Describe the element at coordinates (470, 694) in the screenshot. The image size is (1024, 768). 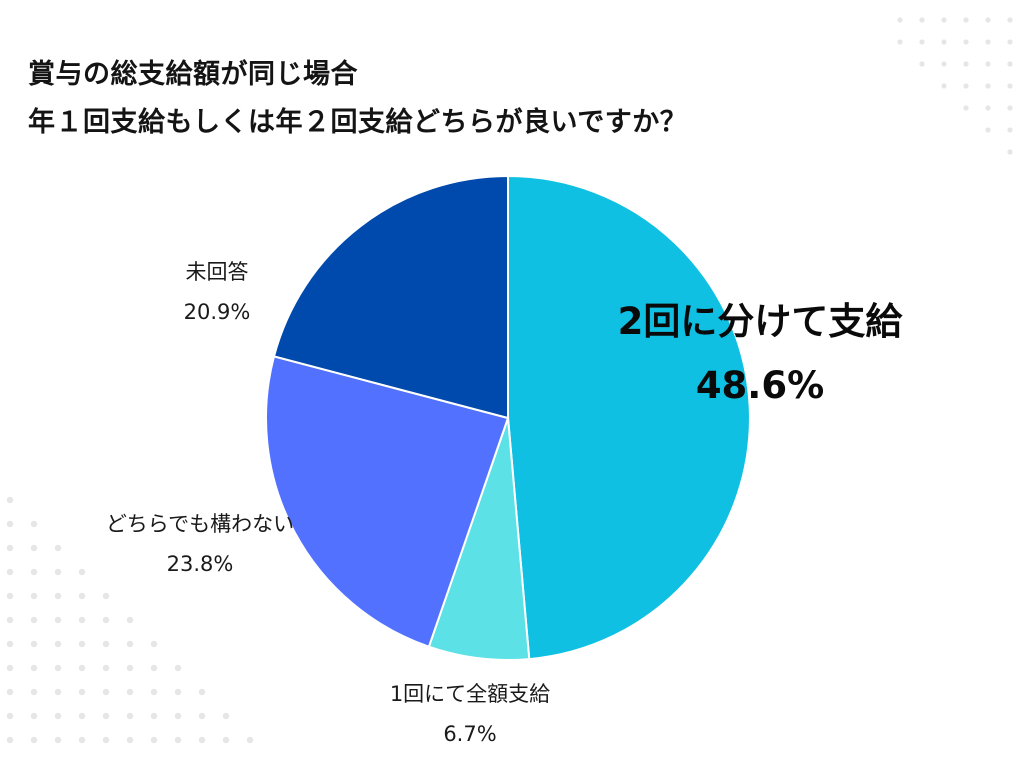
I see `slice-label-once-category: 1回にて全額支給` at that location.